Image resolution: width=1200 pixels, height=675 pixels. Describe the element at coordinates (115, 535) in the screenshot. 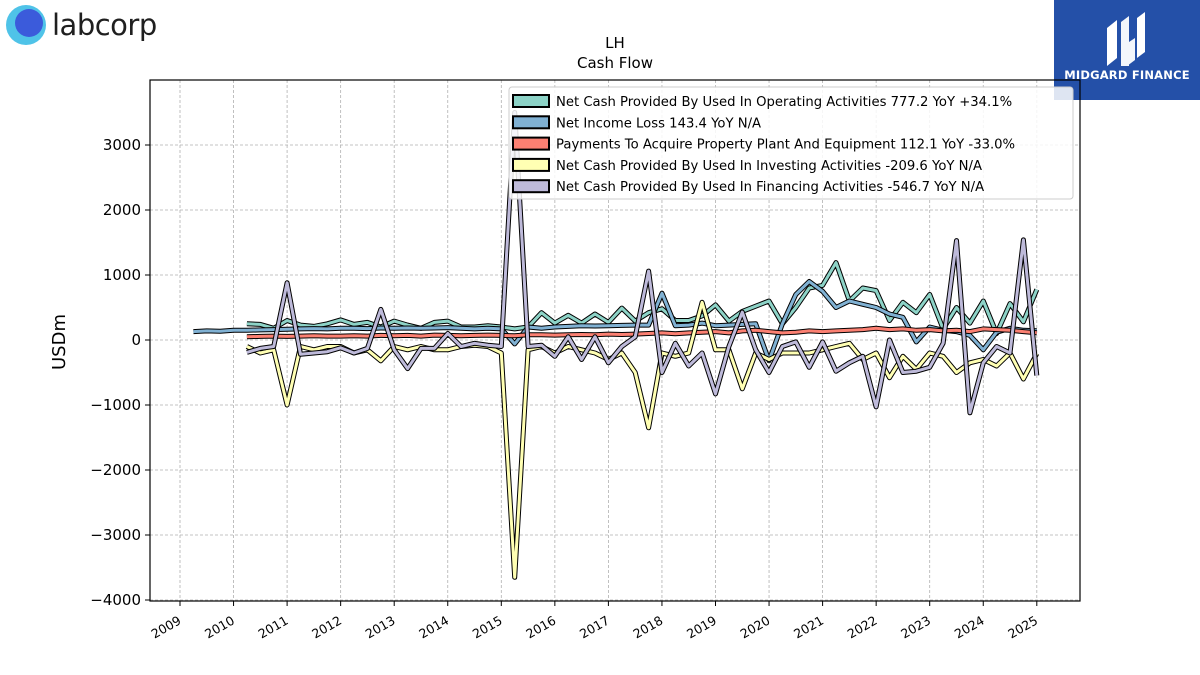

I see `y-tick-label: −3000` at that location.